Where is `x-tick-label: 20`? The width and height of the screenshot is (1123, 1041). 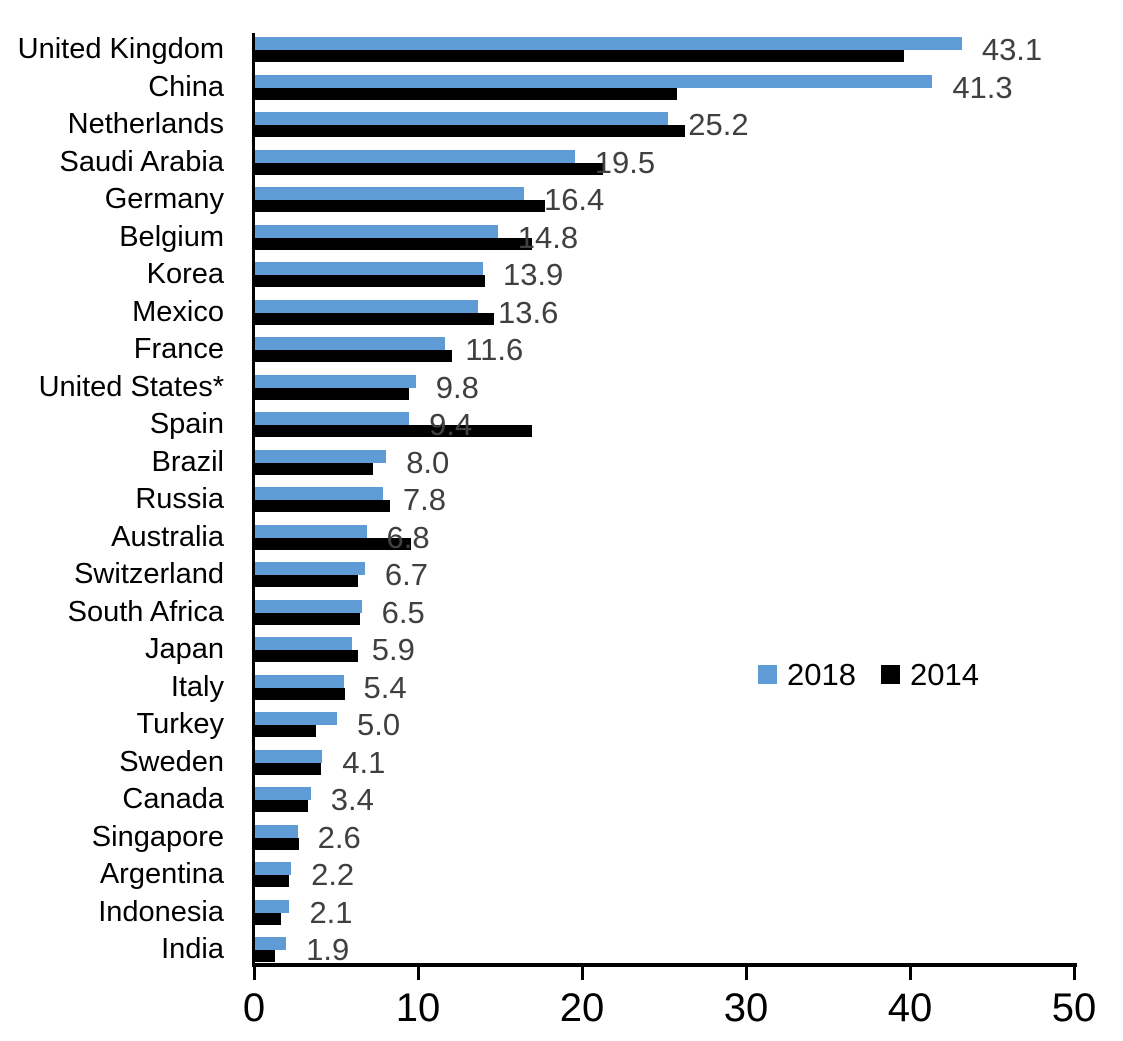 x-tick-label: 20 is located at coordinates (582, 1008).